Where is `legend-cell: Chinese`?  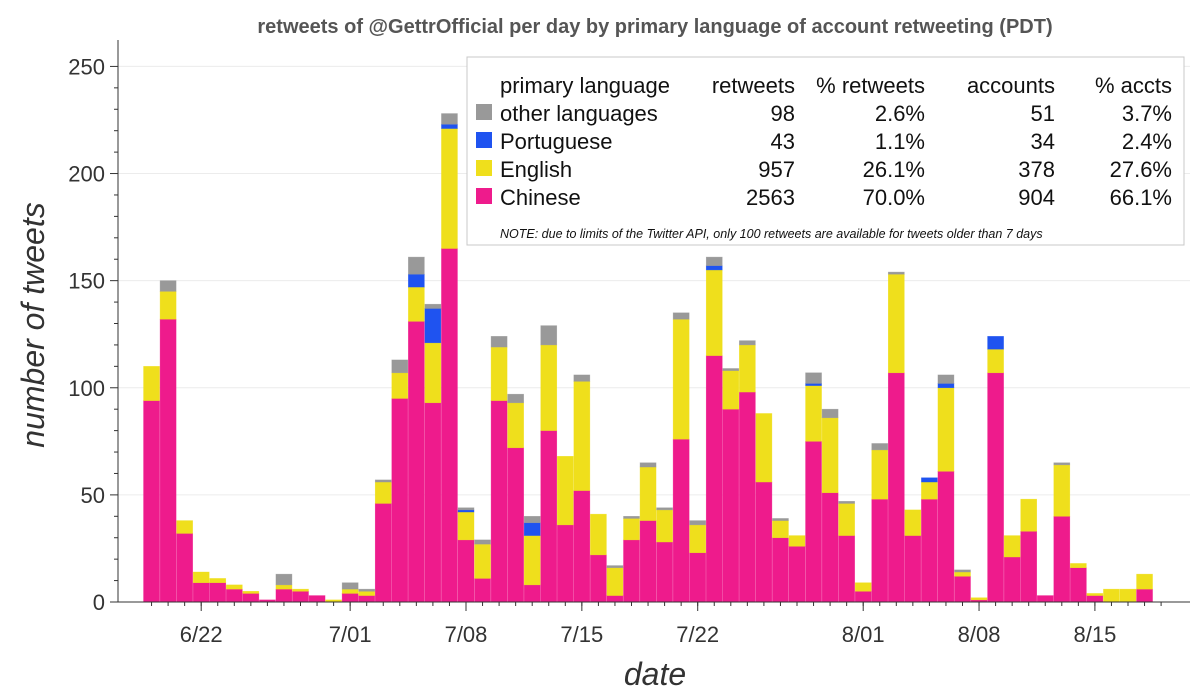 legend-cell: Chinese is located at coordinates (540, 197).